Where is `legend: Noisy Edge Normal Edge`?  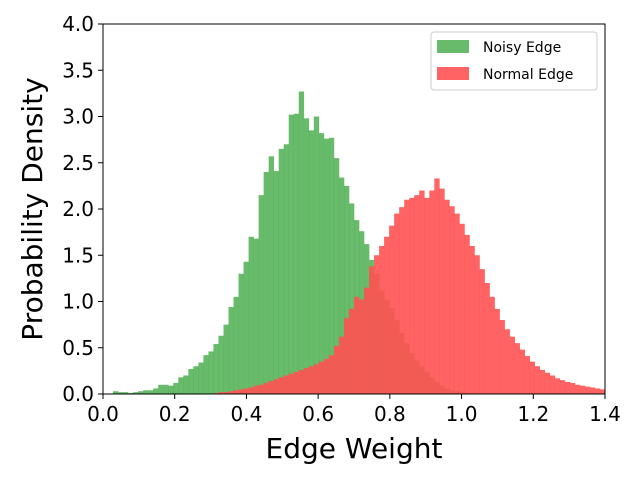 legend: Noisy Edge Normal Edge is located at coordinates (514, 61).